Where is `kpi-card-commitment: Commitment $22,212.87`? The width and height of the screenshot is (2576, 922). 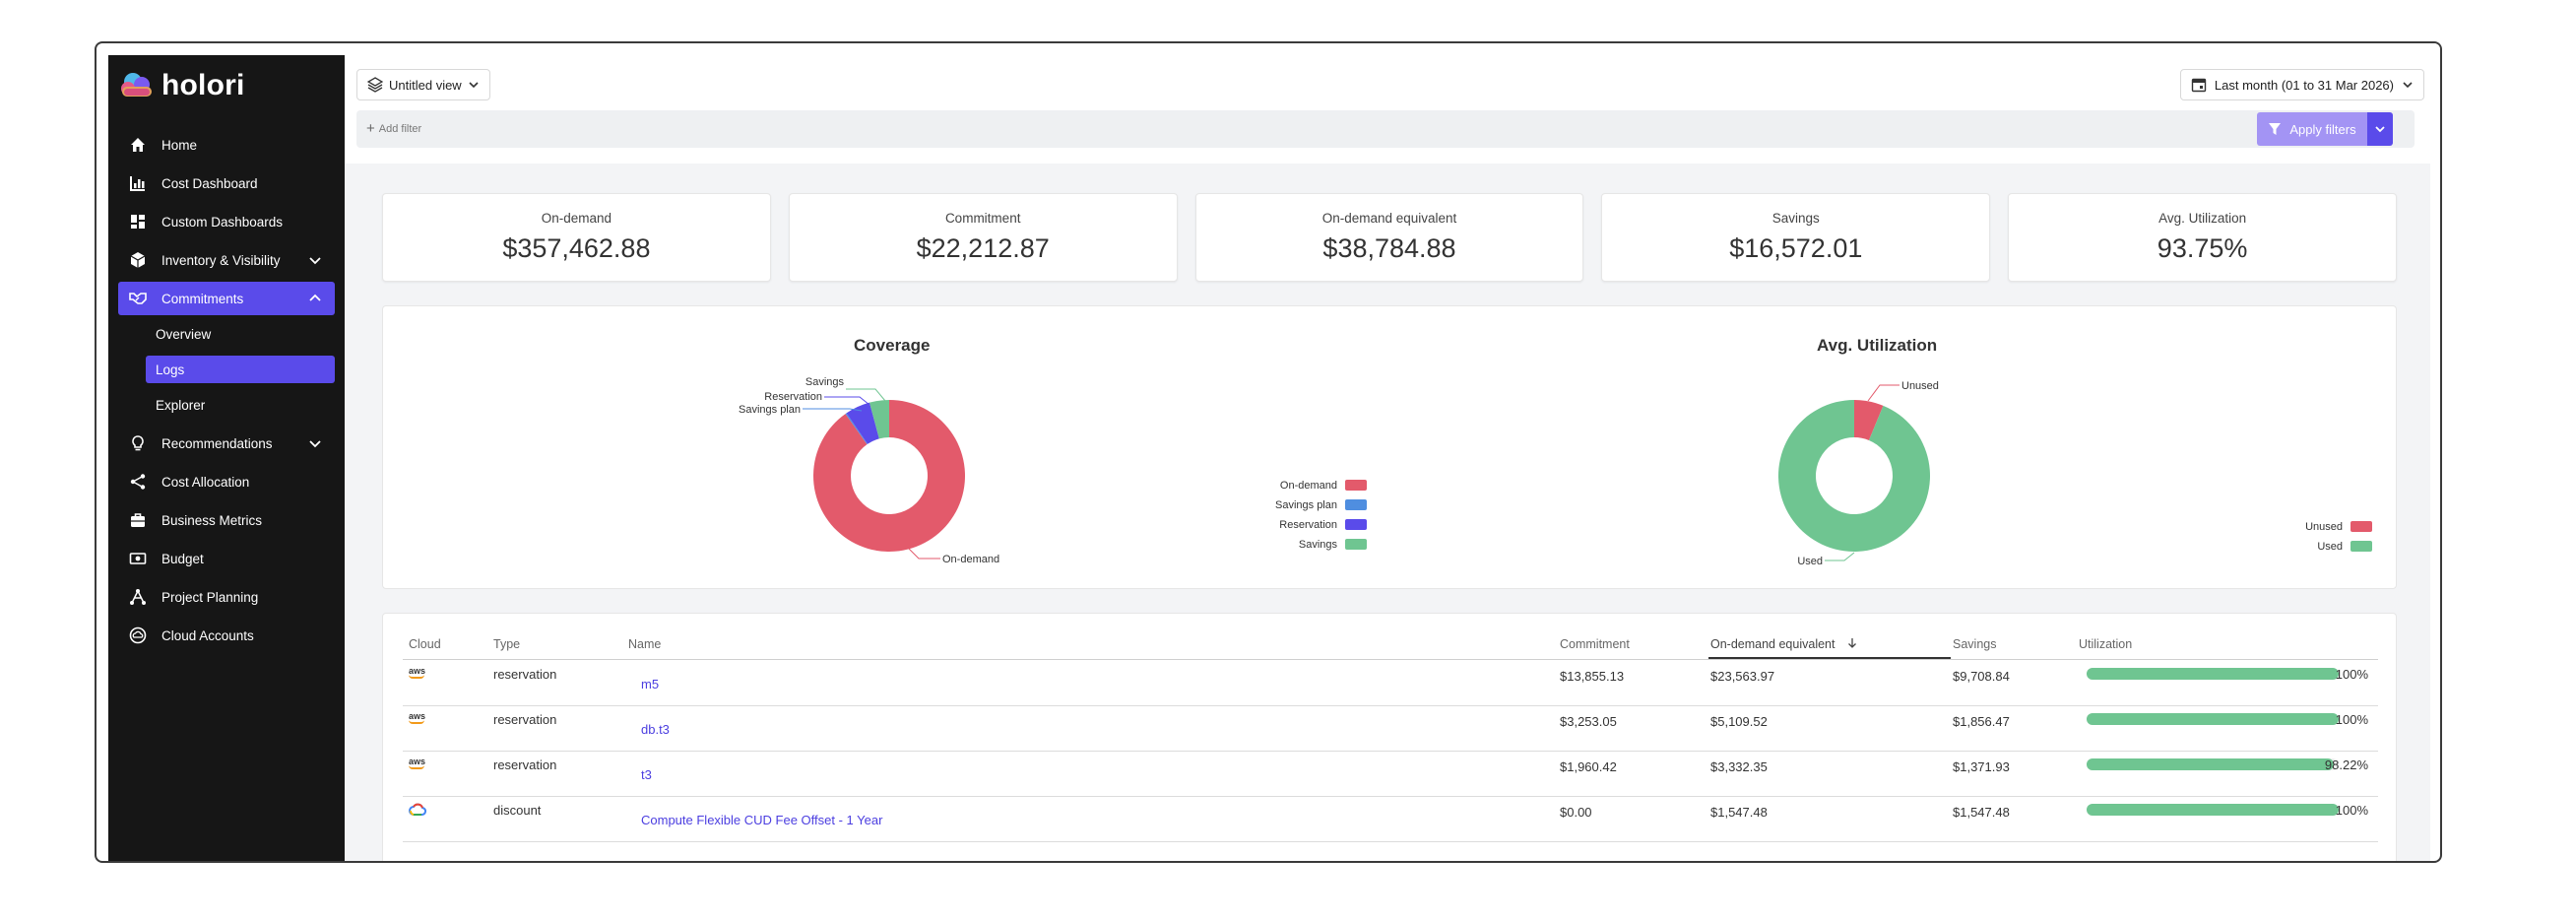
kpi-card-commitment: Commitment $22,212.87 is located at coordinates (983, 238).